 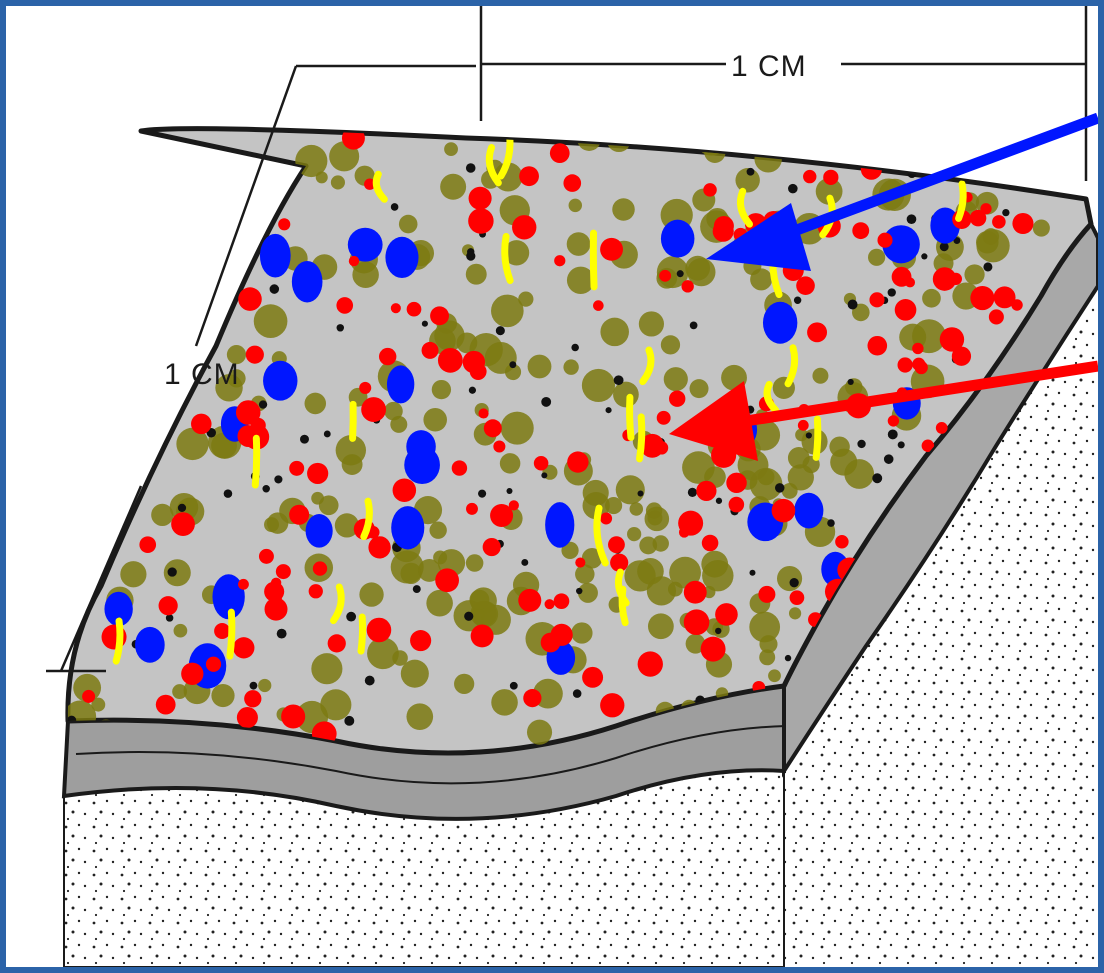 What do you see at coordinates (783, 93) in the screenshot?
I see `top-dimension` at bounding box center [783, 93].